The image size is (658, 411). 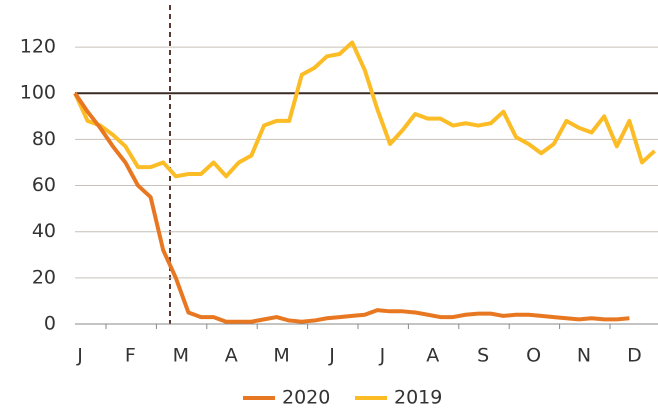 What do you see at coordinates (38, 47) in the screenshot?
I see `y-tick-label: 120` at bounding box center [38, 47].